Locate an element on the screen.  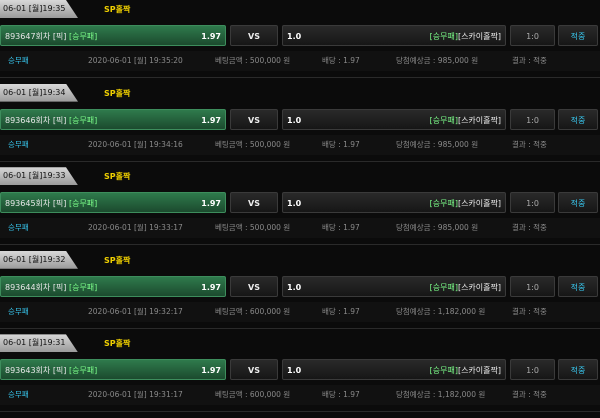
round: 893647회차 is located at coordinates (28, 36).